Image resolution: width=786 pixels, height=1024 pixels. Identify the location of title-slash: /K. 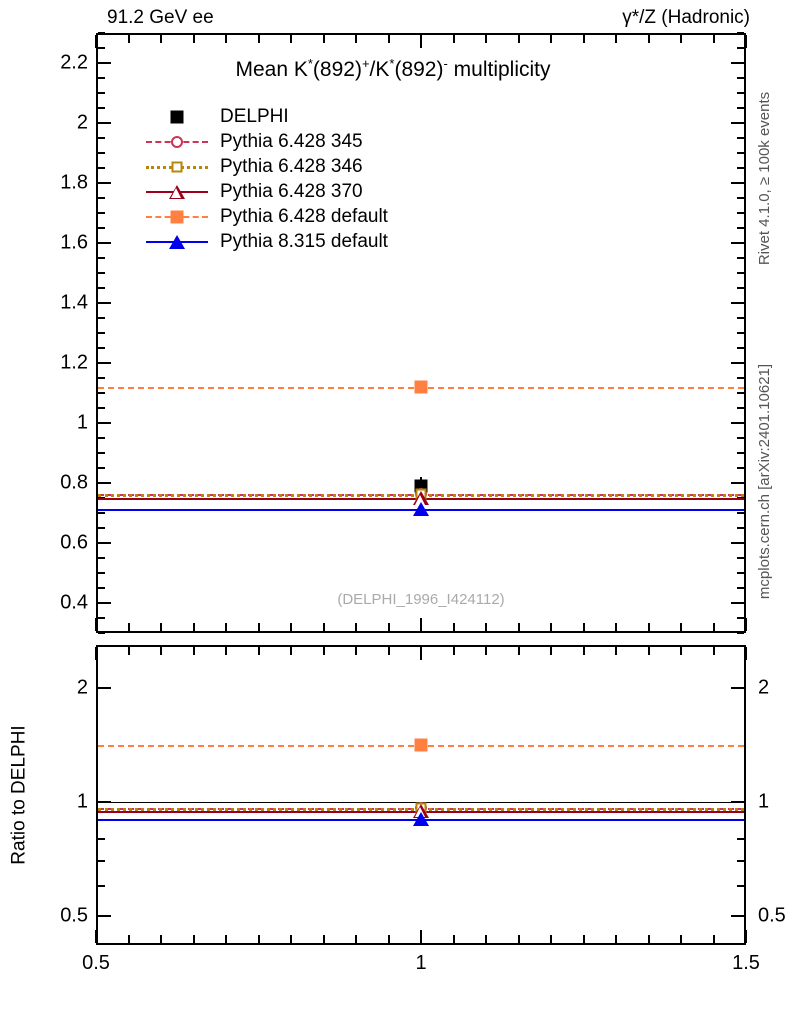
(379, 69).